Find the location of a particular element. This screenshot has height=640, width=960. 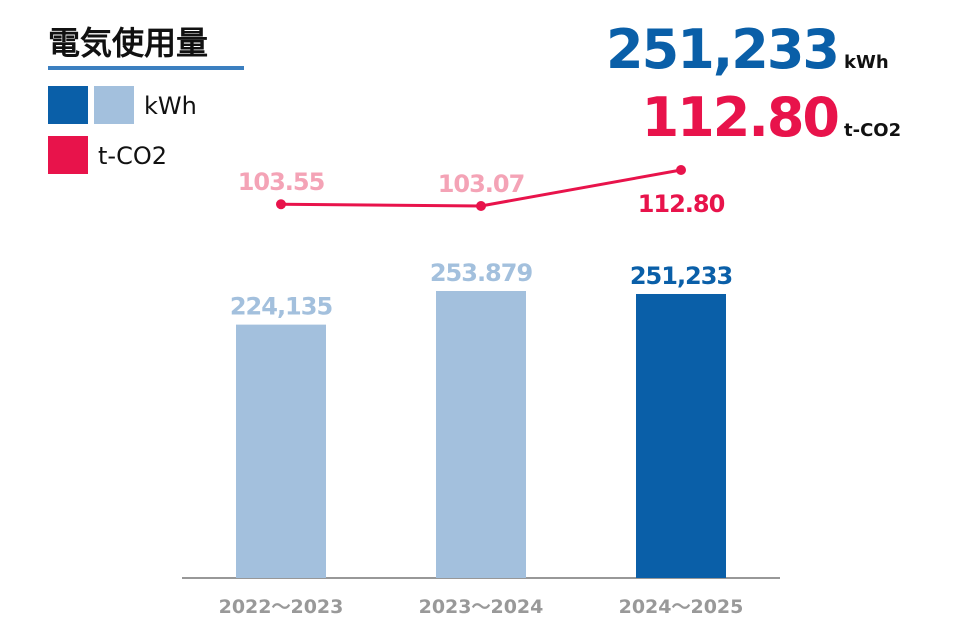

line-value-label: 112.80 is located at coordinates (681, 204).